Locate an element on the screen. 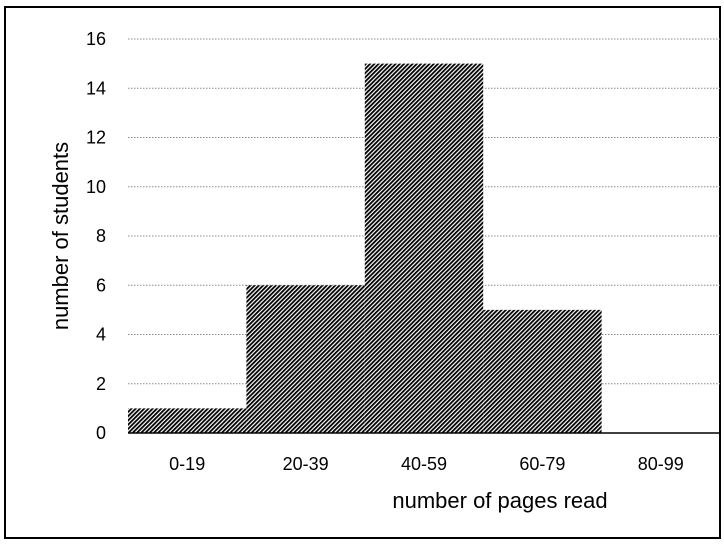  y-tick-label: 8 is located at coordinates (101, 236).